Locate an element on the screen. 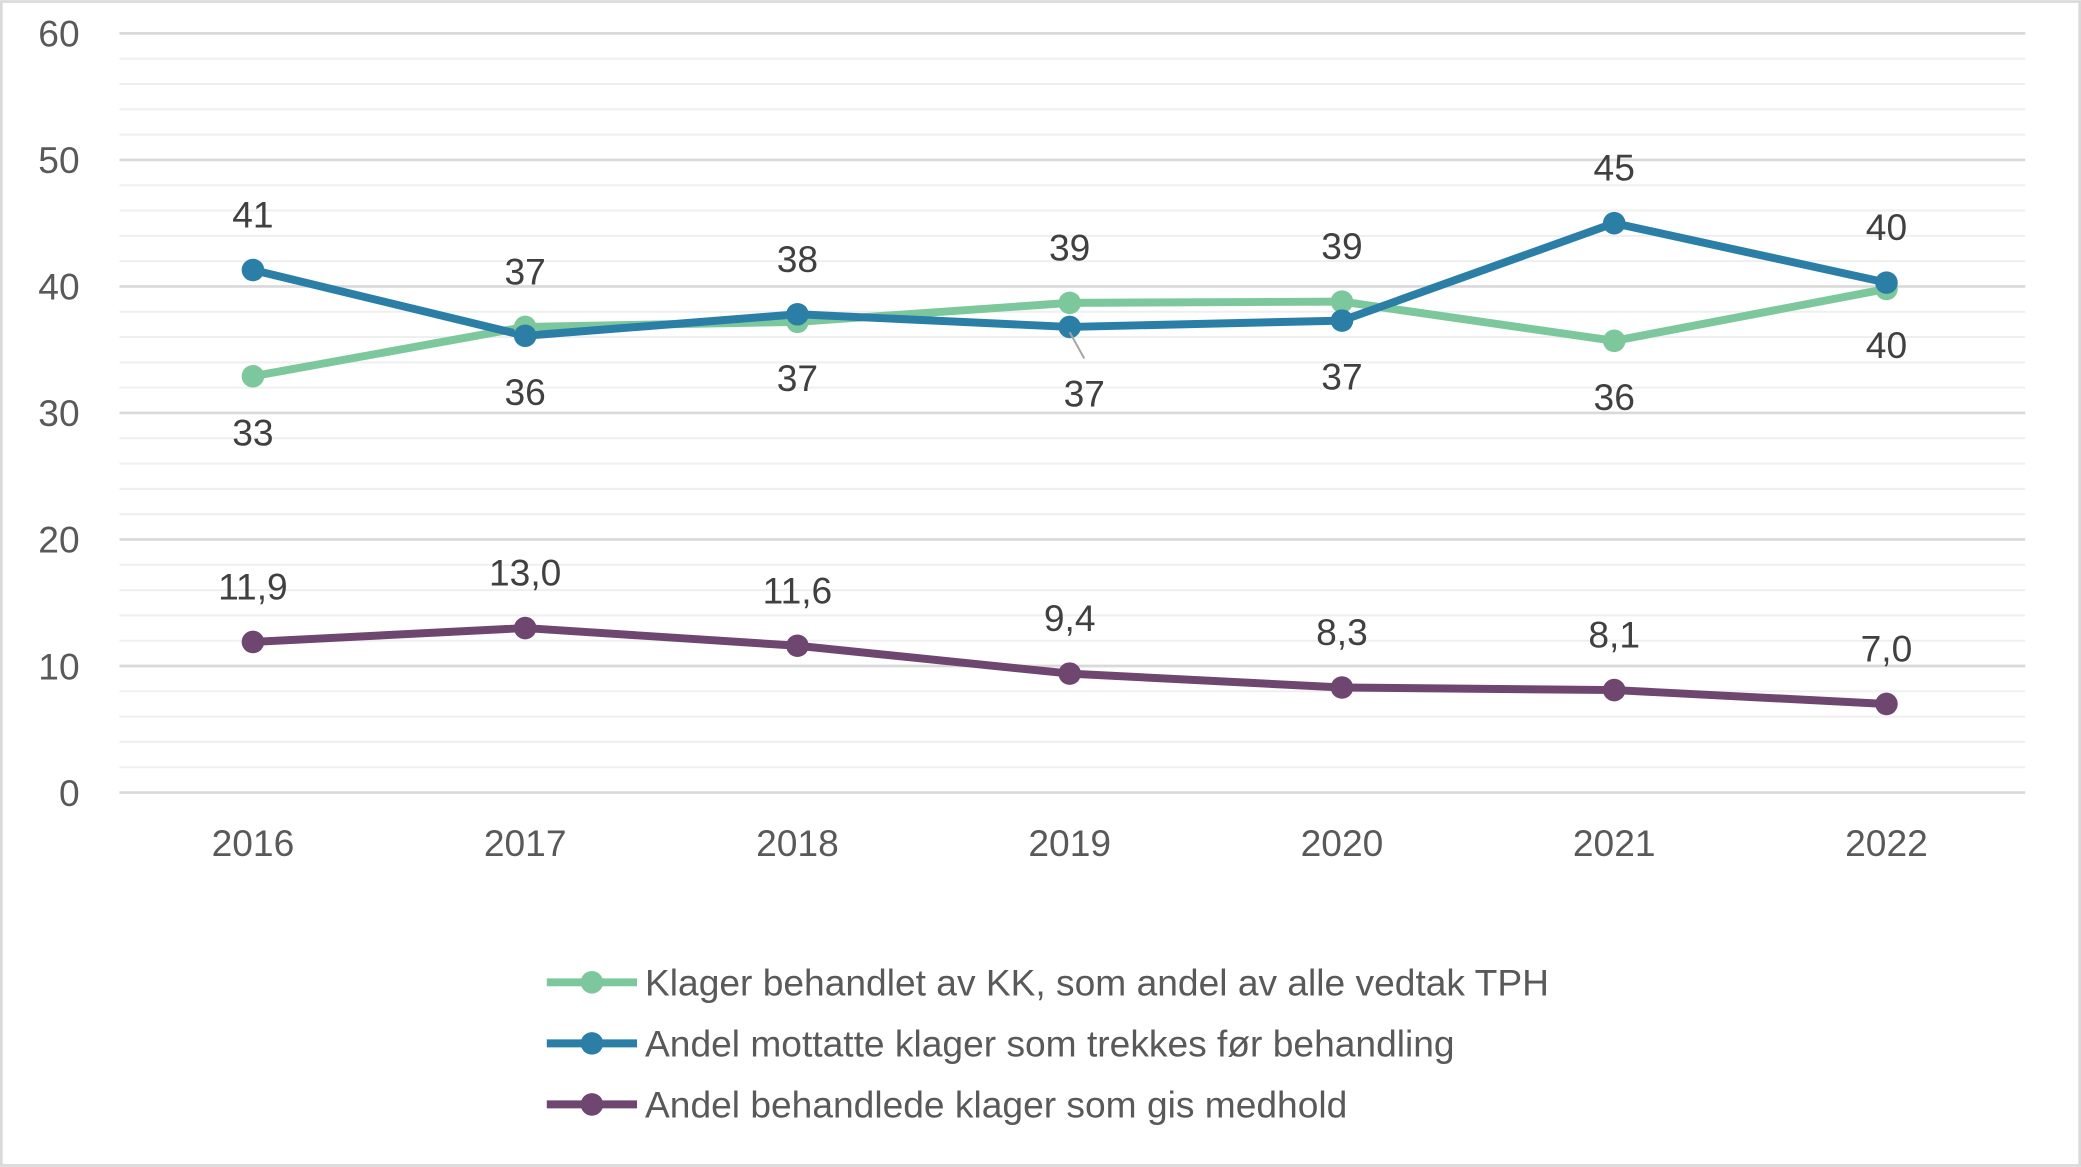  y-tick-label: 30 is located at coordinates (58, 413).